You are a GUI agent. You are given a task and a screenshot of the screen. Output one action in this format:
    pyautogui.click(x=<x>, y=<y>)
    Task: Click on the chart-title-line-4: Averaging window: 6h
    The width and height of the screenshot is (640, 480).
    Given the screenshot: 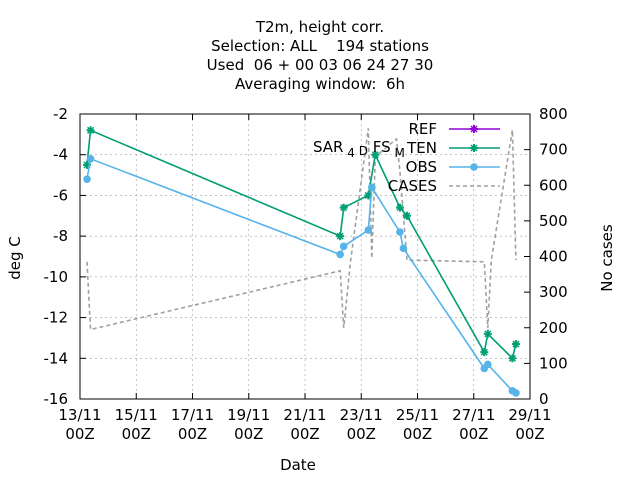 What is the action you would take?
    pyautogui.click(x=320, y=84)
    